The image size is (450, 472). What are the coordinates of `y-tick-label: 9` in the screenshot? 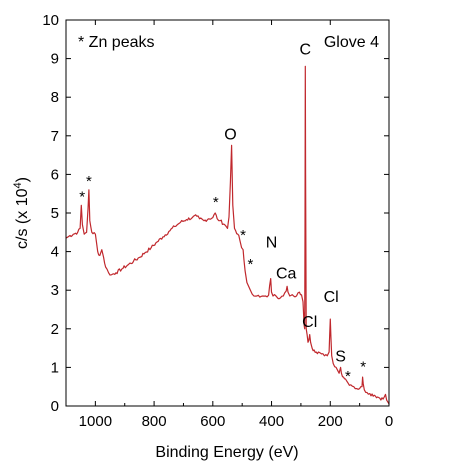 It's located at (55, 59).